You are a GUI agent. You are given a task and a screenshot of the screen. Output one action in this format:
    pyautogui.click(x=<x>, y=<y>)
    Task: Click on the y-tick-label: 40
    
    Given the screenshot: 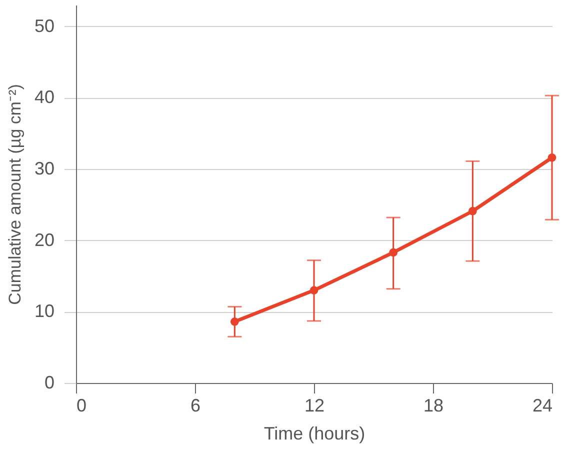 What is the action you would take?
    pyautogui.click(x=44, y=97)
    